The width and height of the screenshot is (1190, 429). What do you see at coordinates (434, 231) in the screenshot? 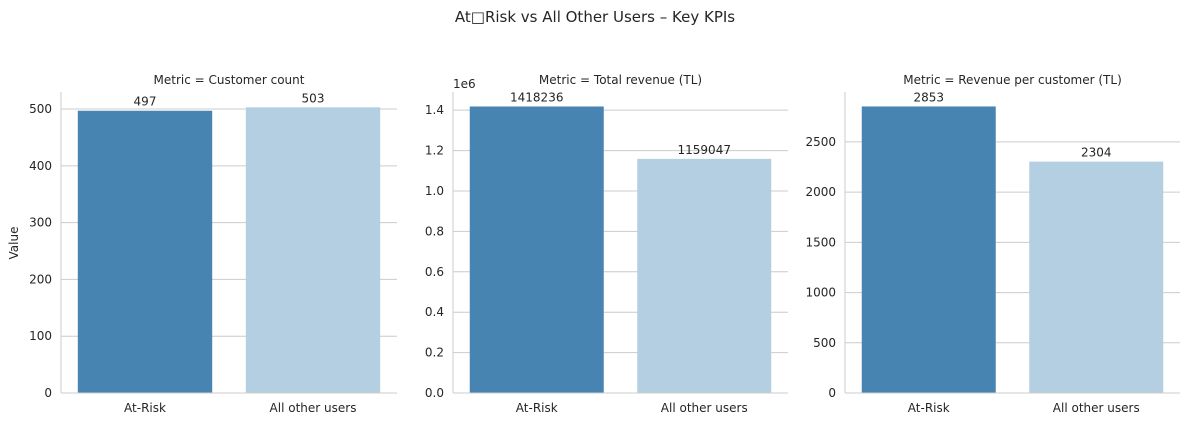
I see `y-tick-label: 0.8` at bounding box center [434, 231].